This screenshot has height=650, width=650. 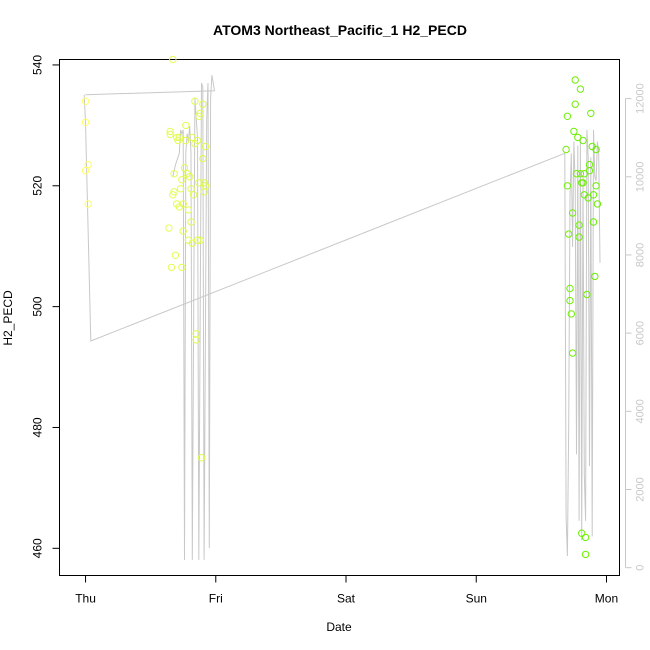 What do you see at coordinates (38, 65) in the screenshot?
I see `y-tick-label: 540` at bounding box center [38, 65].